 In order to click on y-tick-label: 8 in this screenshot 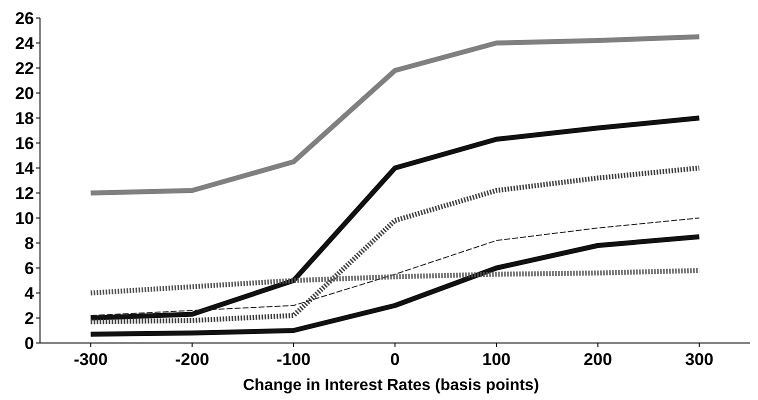, I will do `click(29, 243)`.